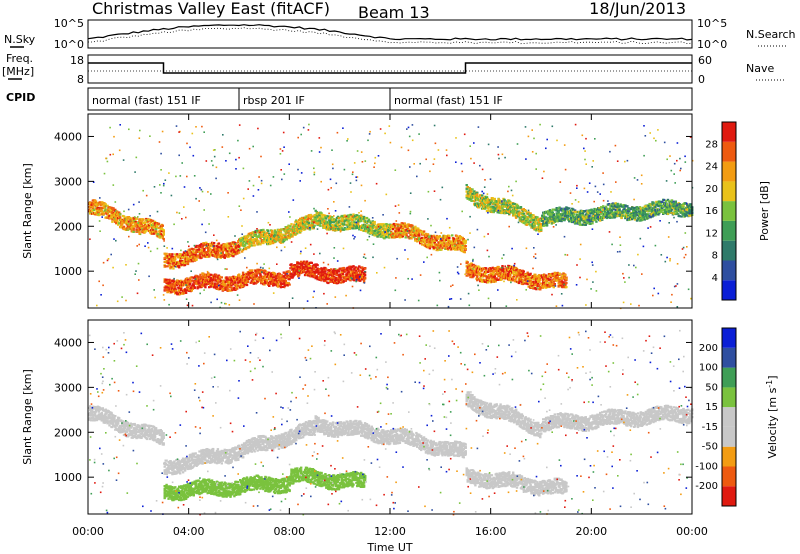 The image size is (800, 554). What do you see at coordinates (390, 32) in the screenshot?
I see `noise-sky-trace` at bounding box center [390, 32].